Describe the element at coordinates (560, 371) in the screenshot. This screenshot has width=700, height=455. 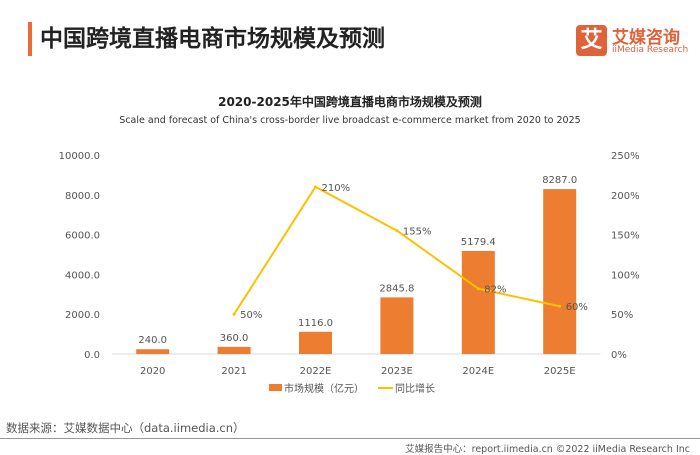
I see `x-tick-label: 2025E` at that location.